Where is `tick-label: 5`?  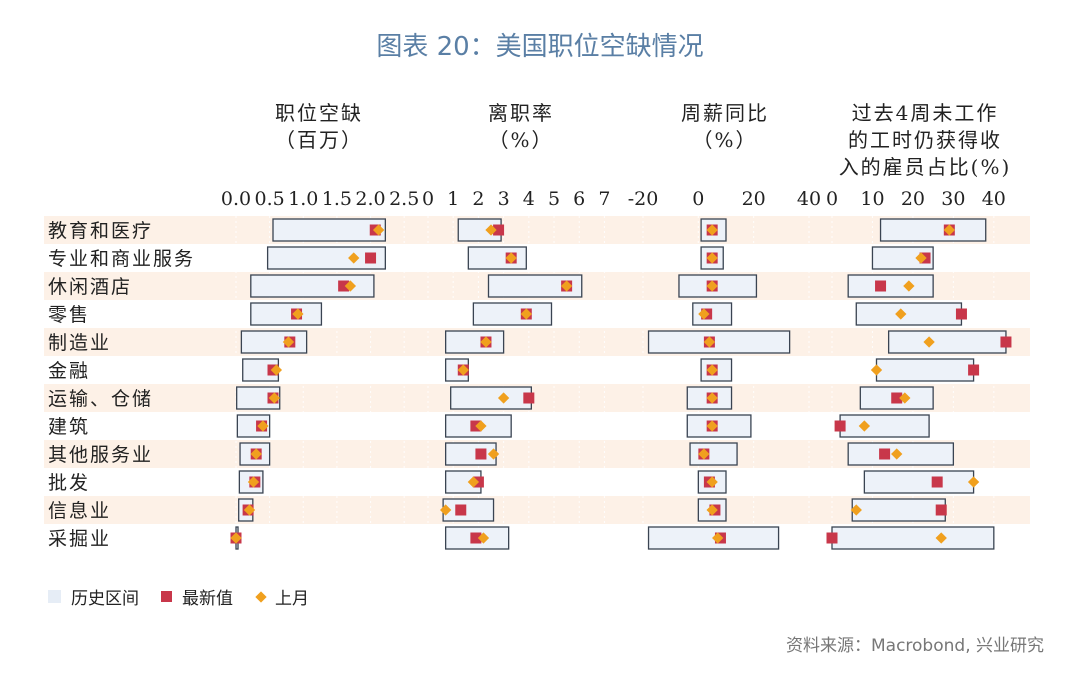
tick-label: 5 is located at coordinates (554, 199).